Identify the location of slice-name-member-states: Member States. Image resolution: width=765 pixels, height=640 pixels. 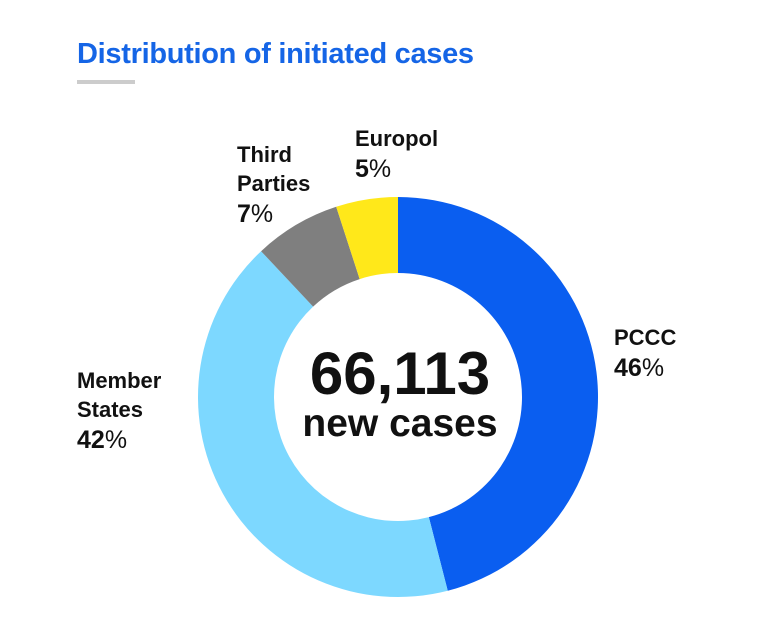
(119, 395).